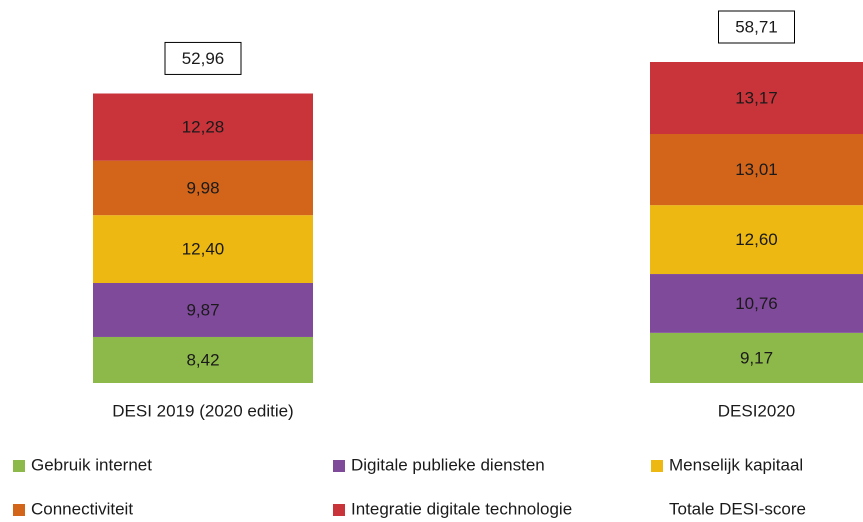 This screenshot has width=863, height=522. Describe the element at coordinates (202, 410) in the screenshot. I see `category-label: DESI 2019 (2020 editie)` at that location.